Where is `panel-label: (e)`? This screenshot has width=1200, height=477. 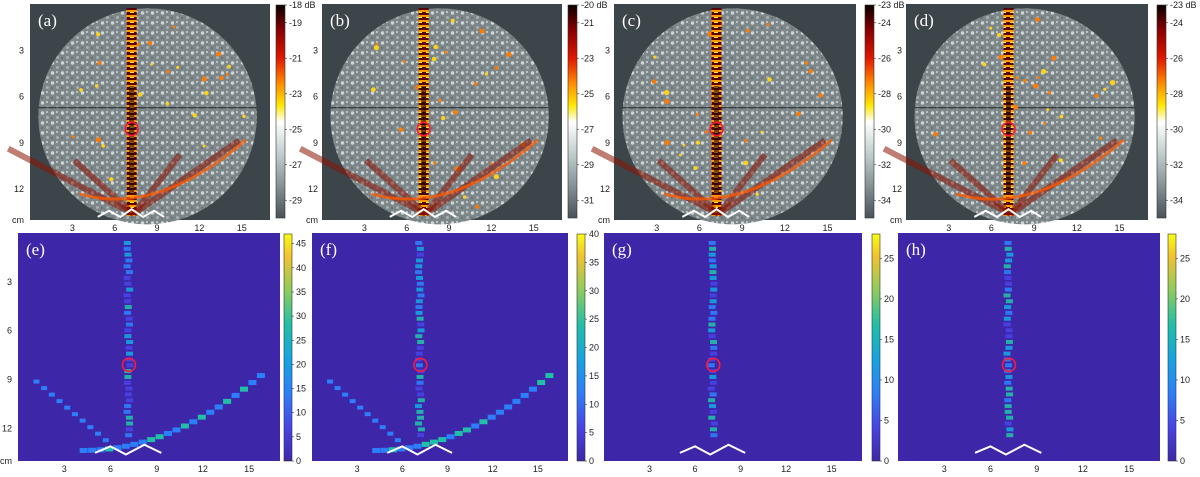 panel-label: (e) is located at coordinates (35, 249).